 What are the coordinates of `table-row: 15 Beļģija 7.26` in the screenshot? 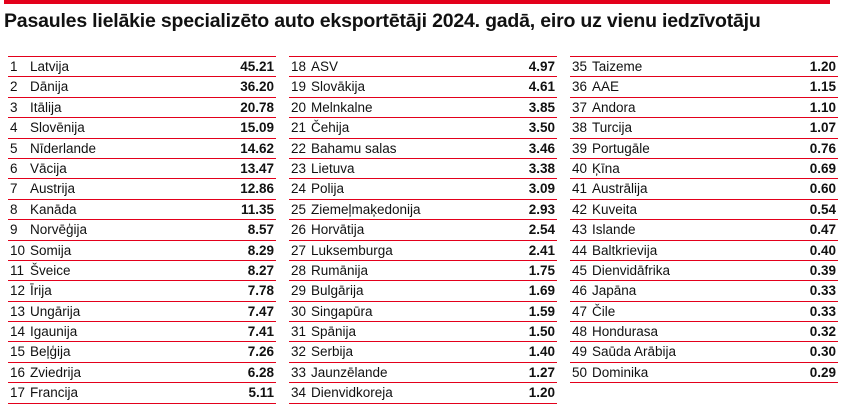 It's located at (142, 352).